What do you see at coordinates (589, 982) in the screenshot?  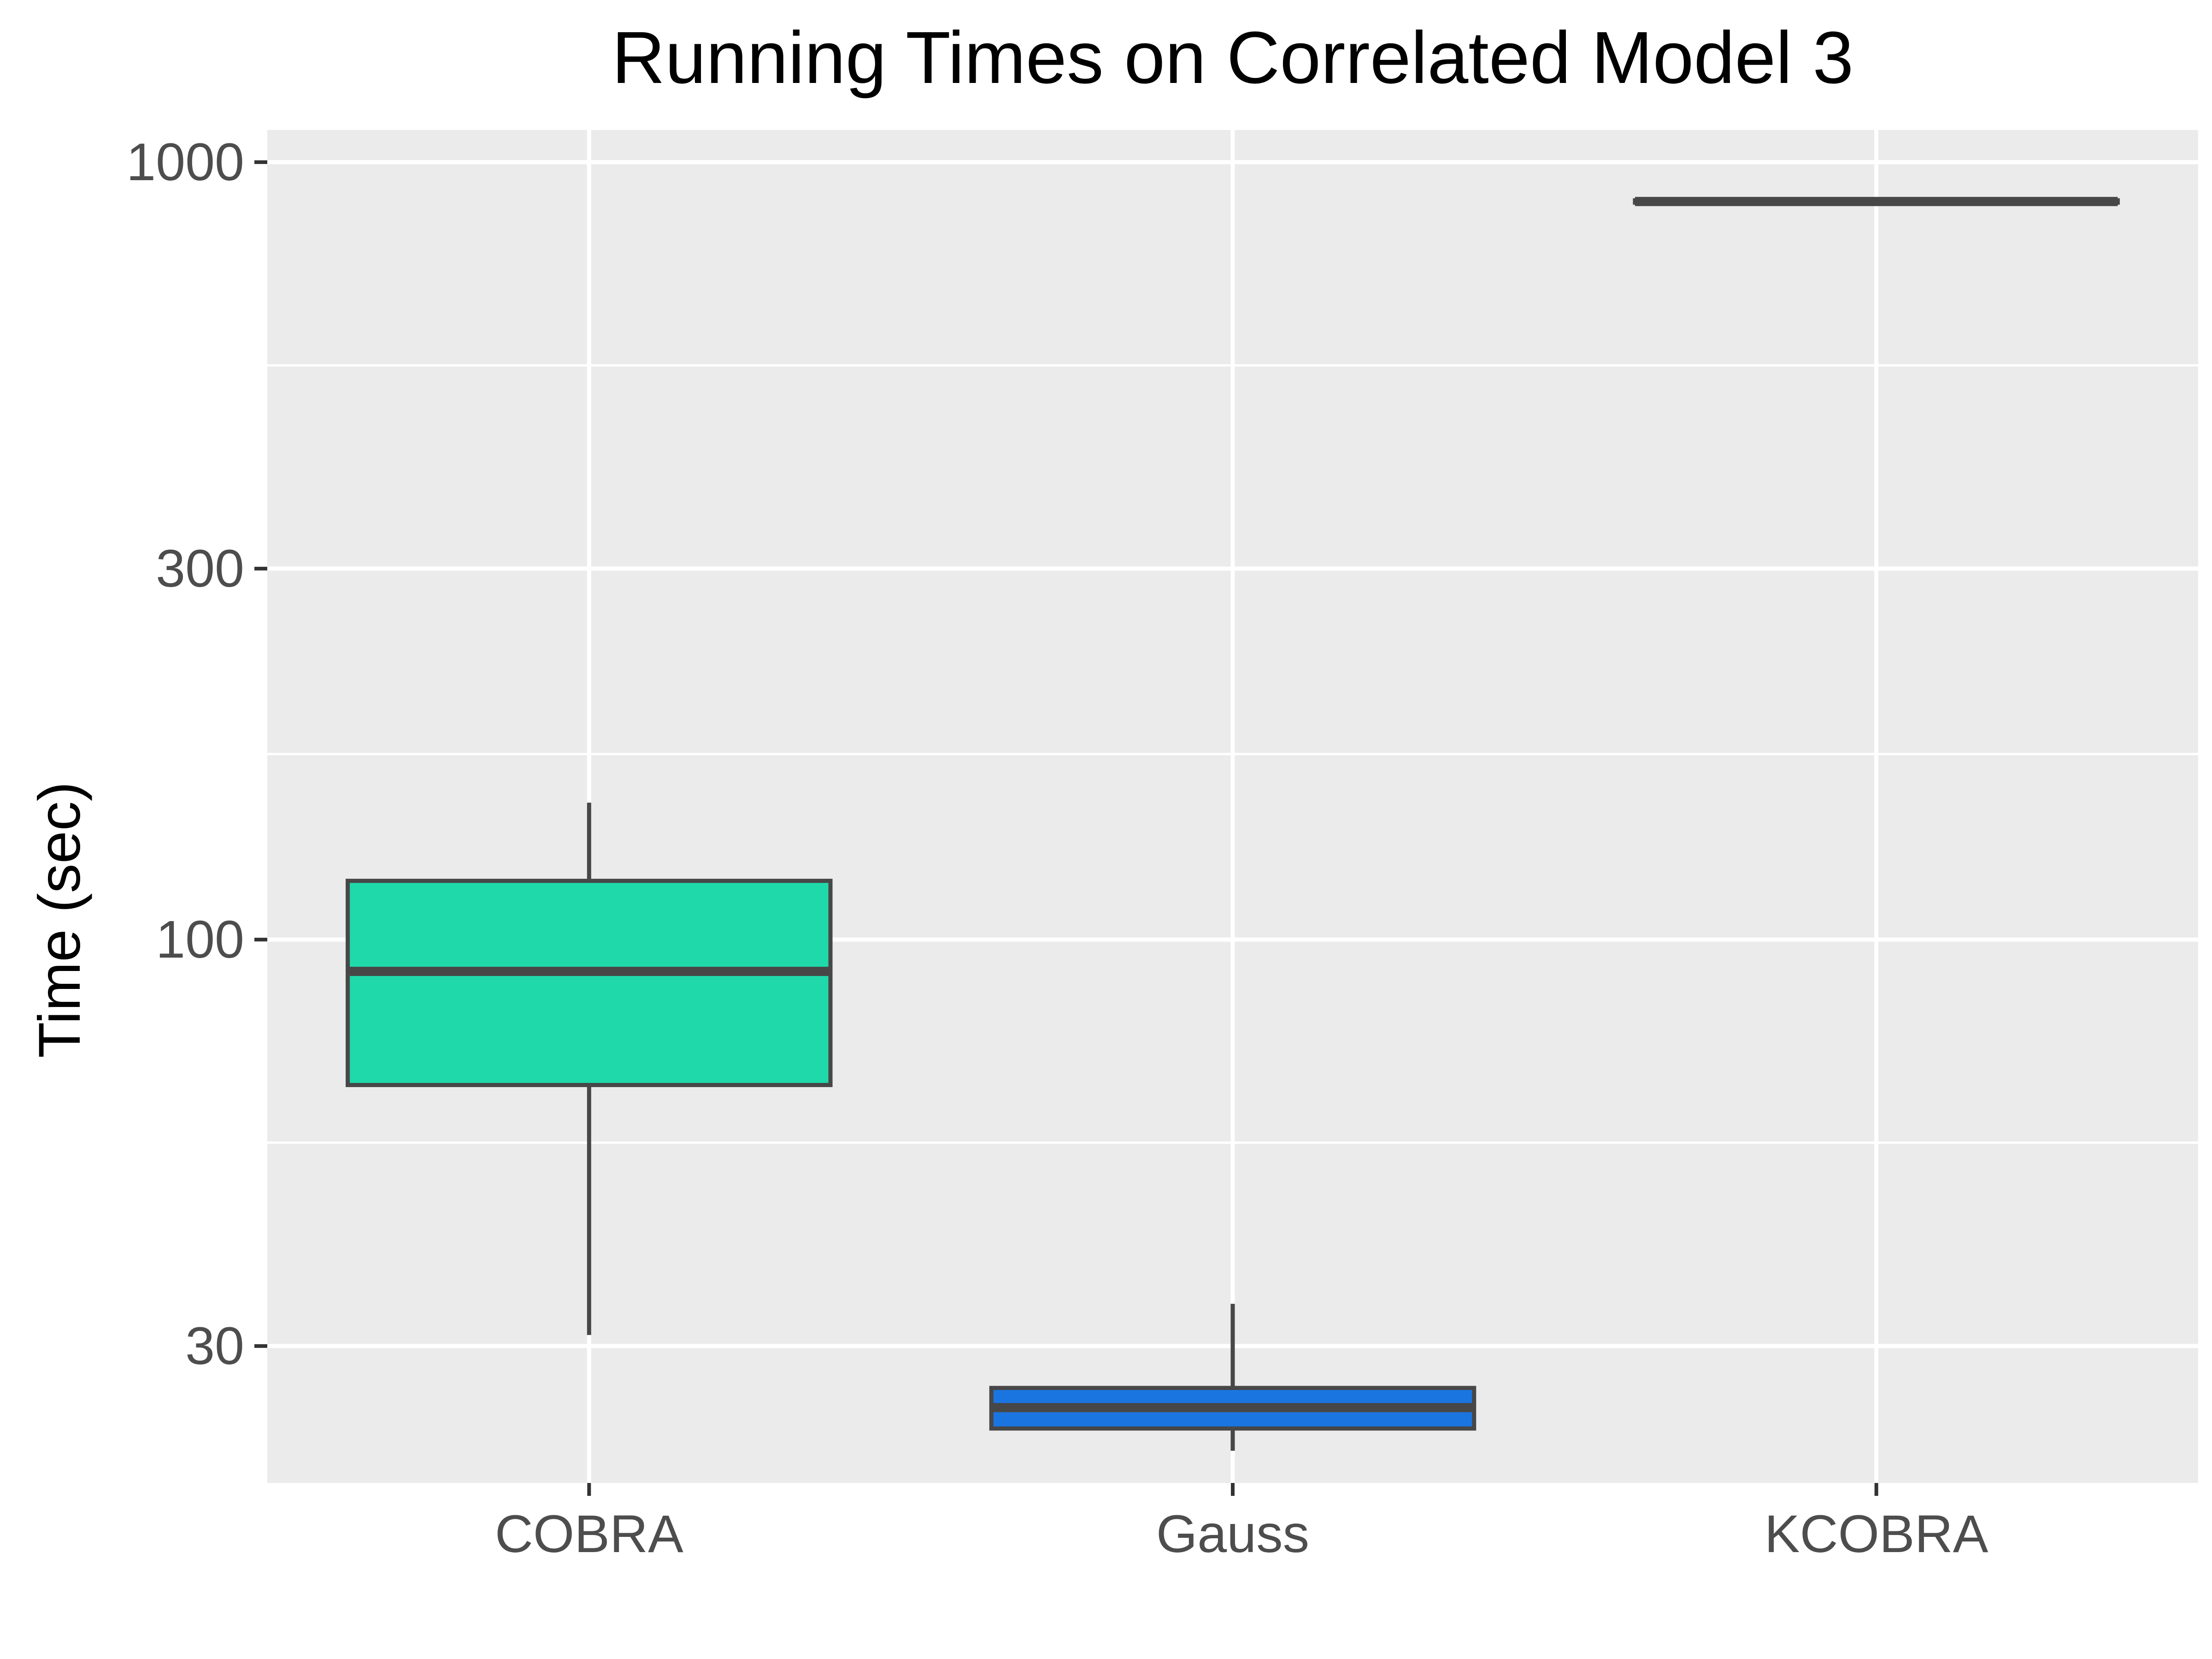 I see `box-iqr` at bounding box center [589, 982].